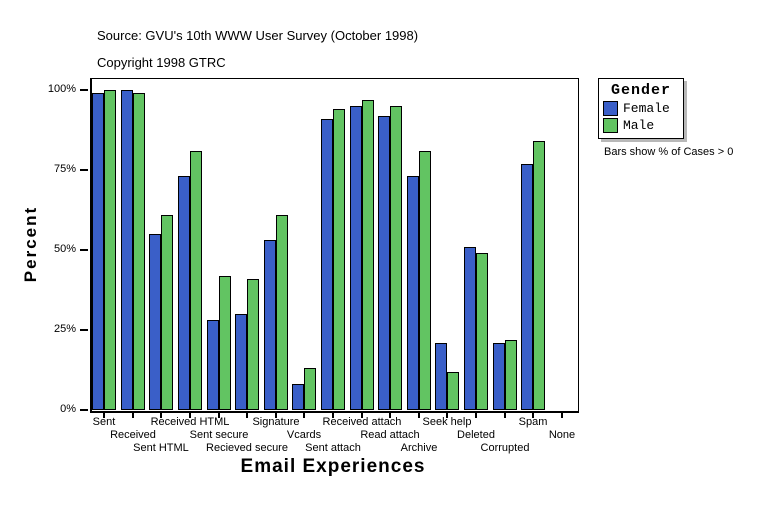  I want to click on x-category-label: Sent HTML, so click(161, 448).